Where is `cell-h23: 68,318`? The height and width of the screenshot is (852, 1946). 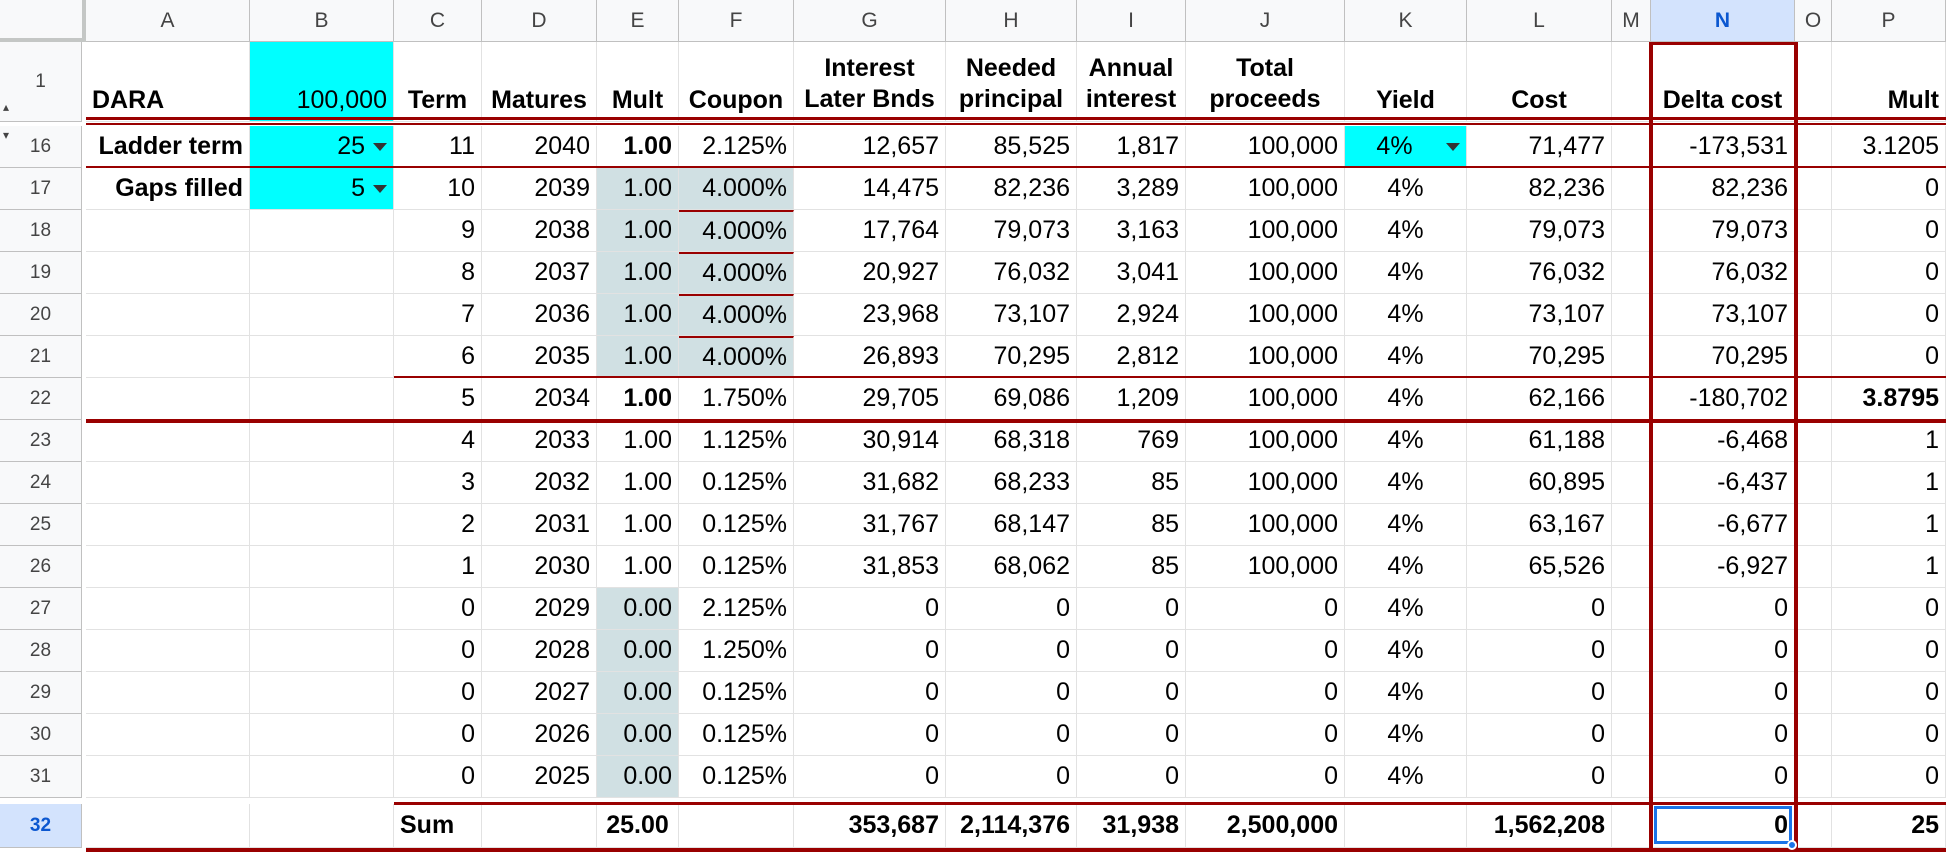
cell-h23: 68,318 is located at coordinates (1011, 441).